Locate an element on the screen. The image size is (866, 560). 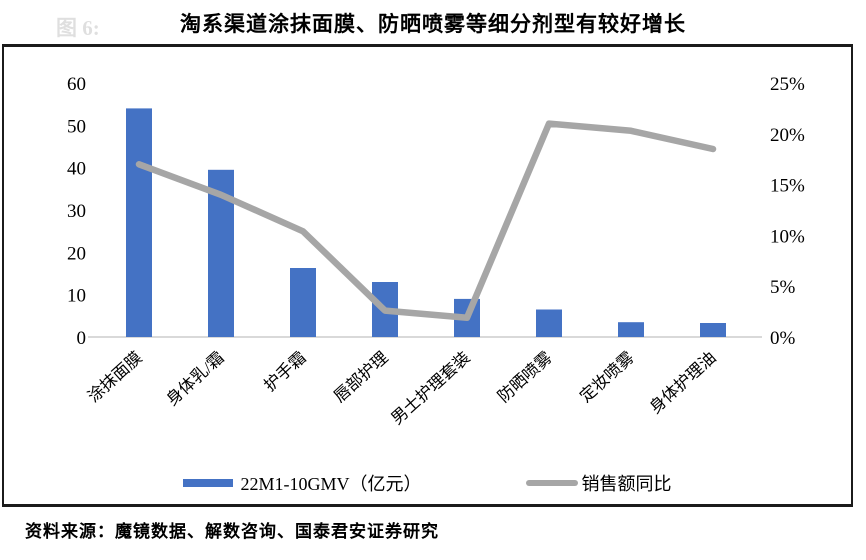
legend-entry-gmv: 22M1-10GMV（亿元） is located at coordinates (302, 483).